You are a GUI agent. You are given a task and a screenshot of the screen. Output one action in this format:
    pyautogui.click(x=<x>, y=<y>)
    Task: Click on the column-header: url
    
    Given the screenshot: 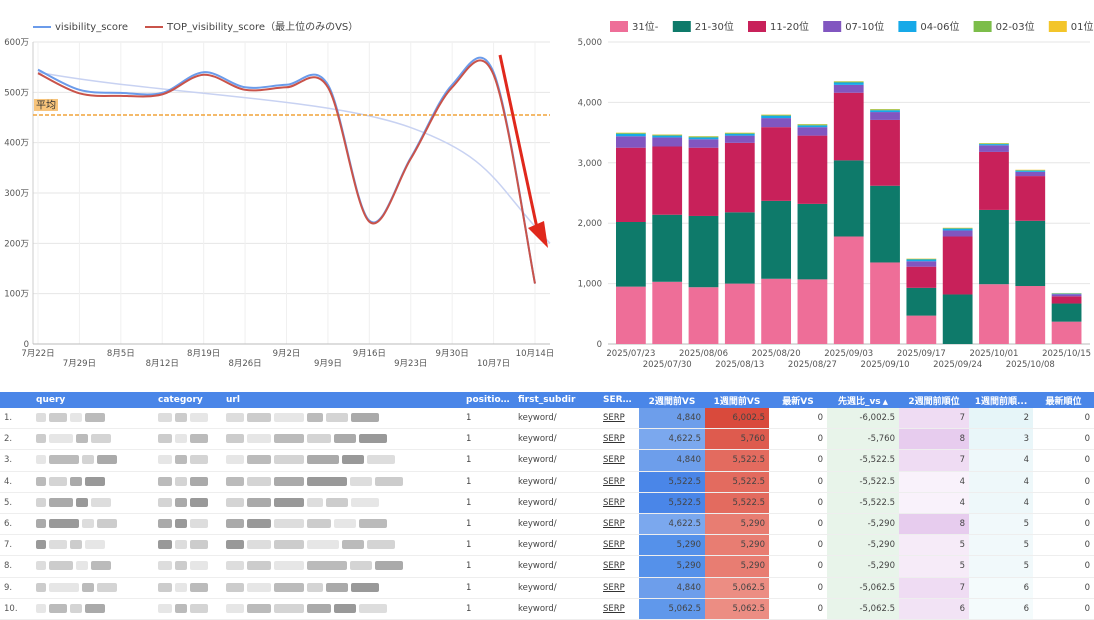 What is the action you would take?
    pyautogui.click(x=342, y=400)
    